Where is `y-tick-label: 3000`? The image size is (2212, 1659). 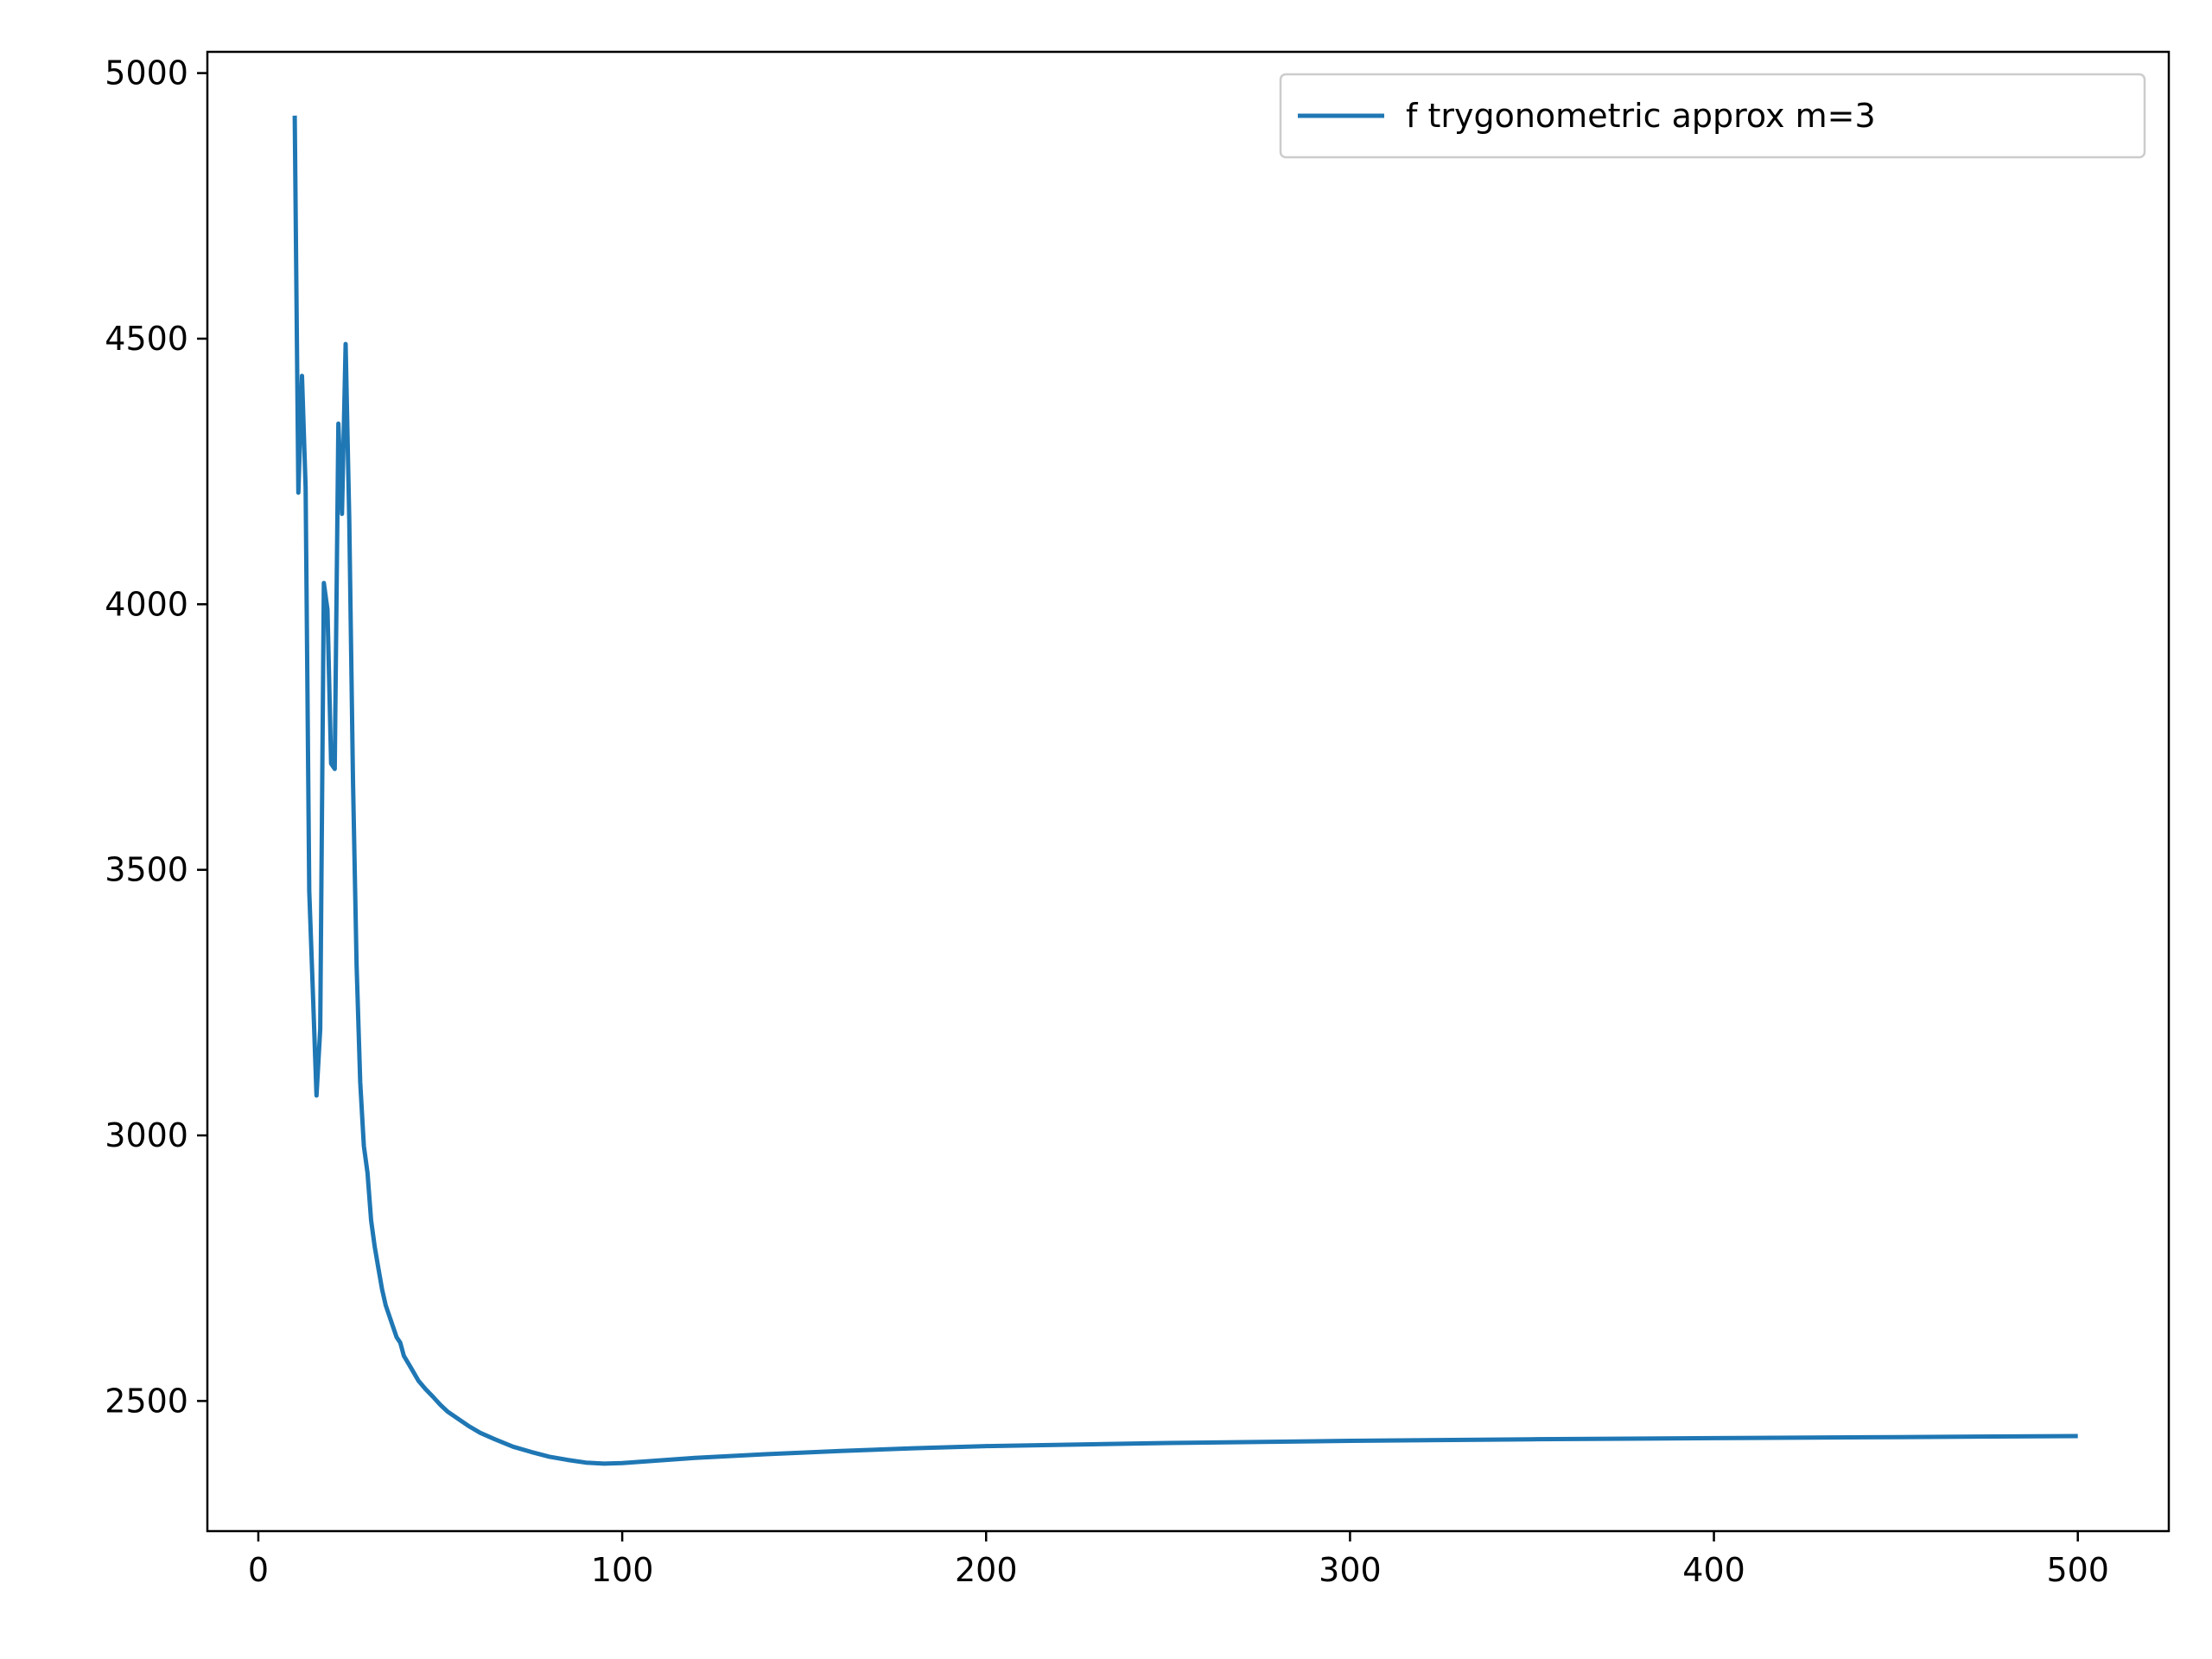
y-tick-label: 3000 is located at coordinates (146, 1135).